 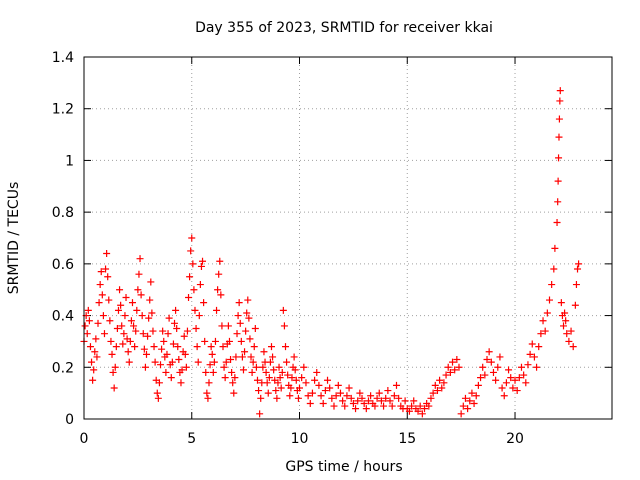 I want to click on x-axis-label: GPS time / hours, so click(x=343, y=467).